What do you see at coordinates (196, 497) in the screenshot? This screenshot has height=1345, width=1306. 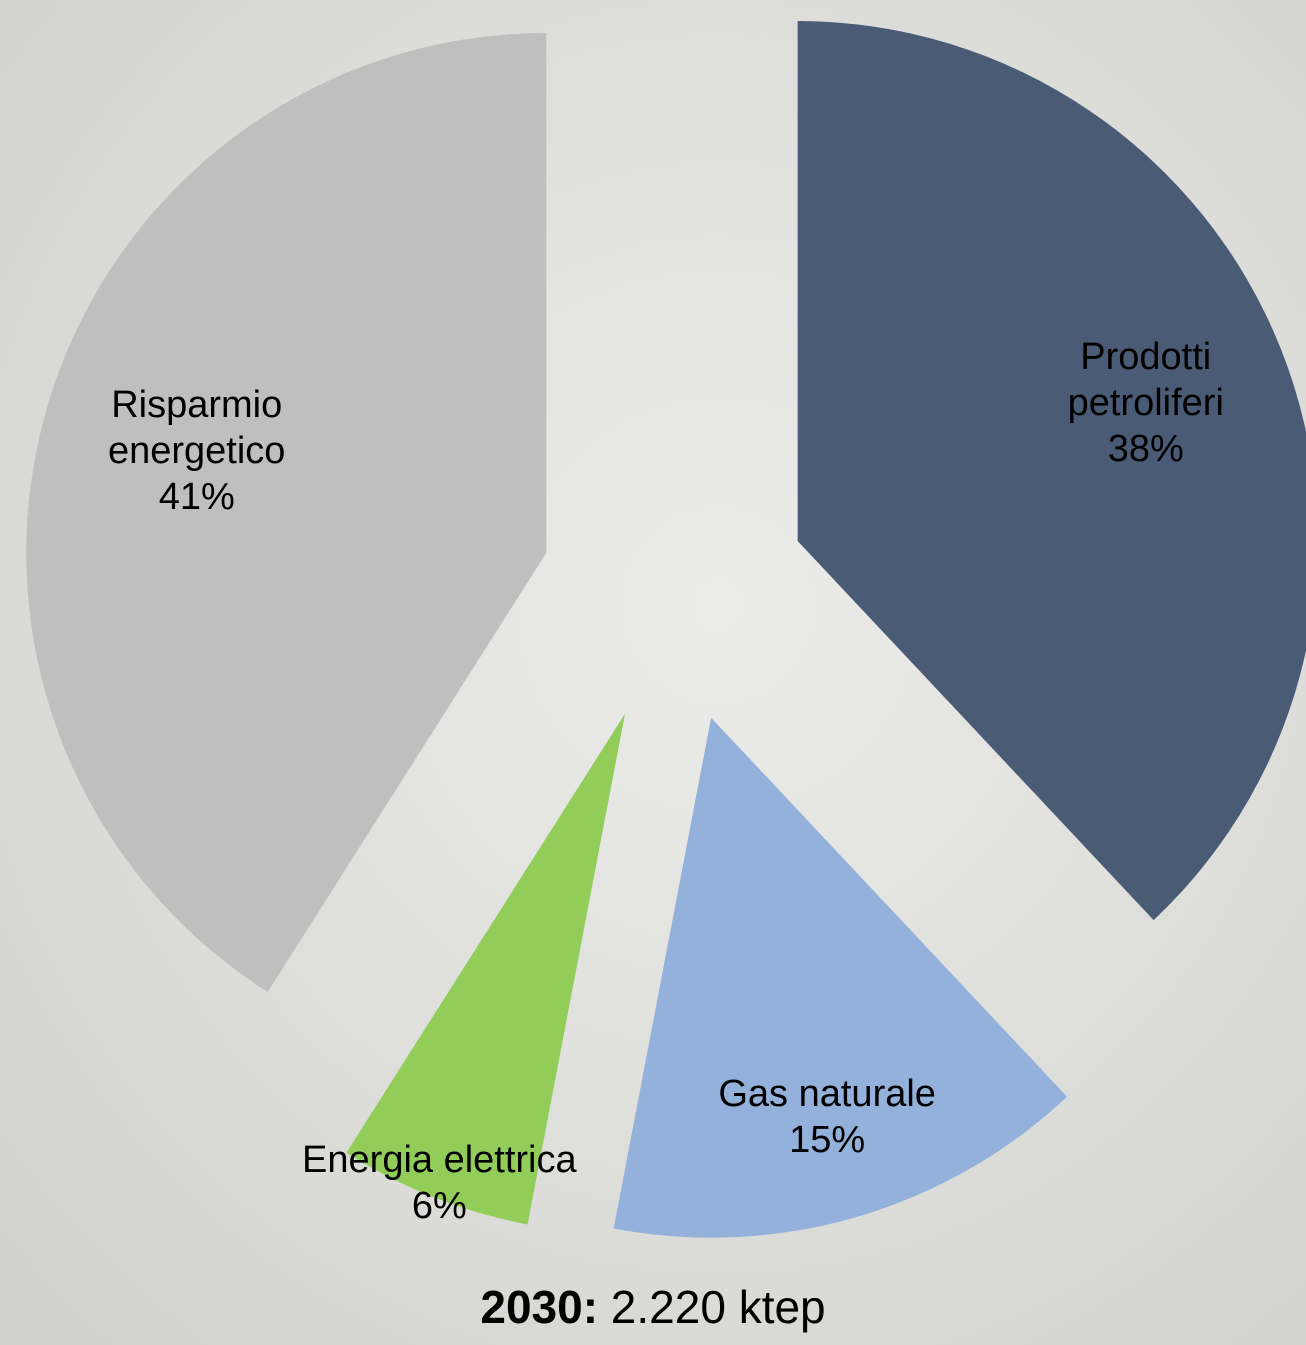 I see `slice-value: 41%` at bounding box center [196, 497].